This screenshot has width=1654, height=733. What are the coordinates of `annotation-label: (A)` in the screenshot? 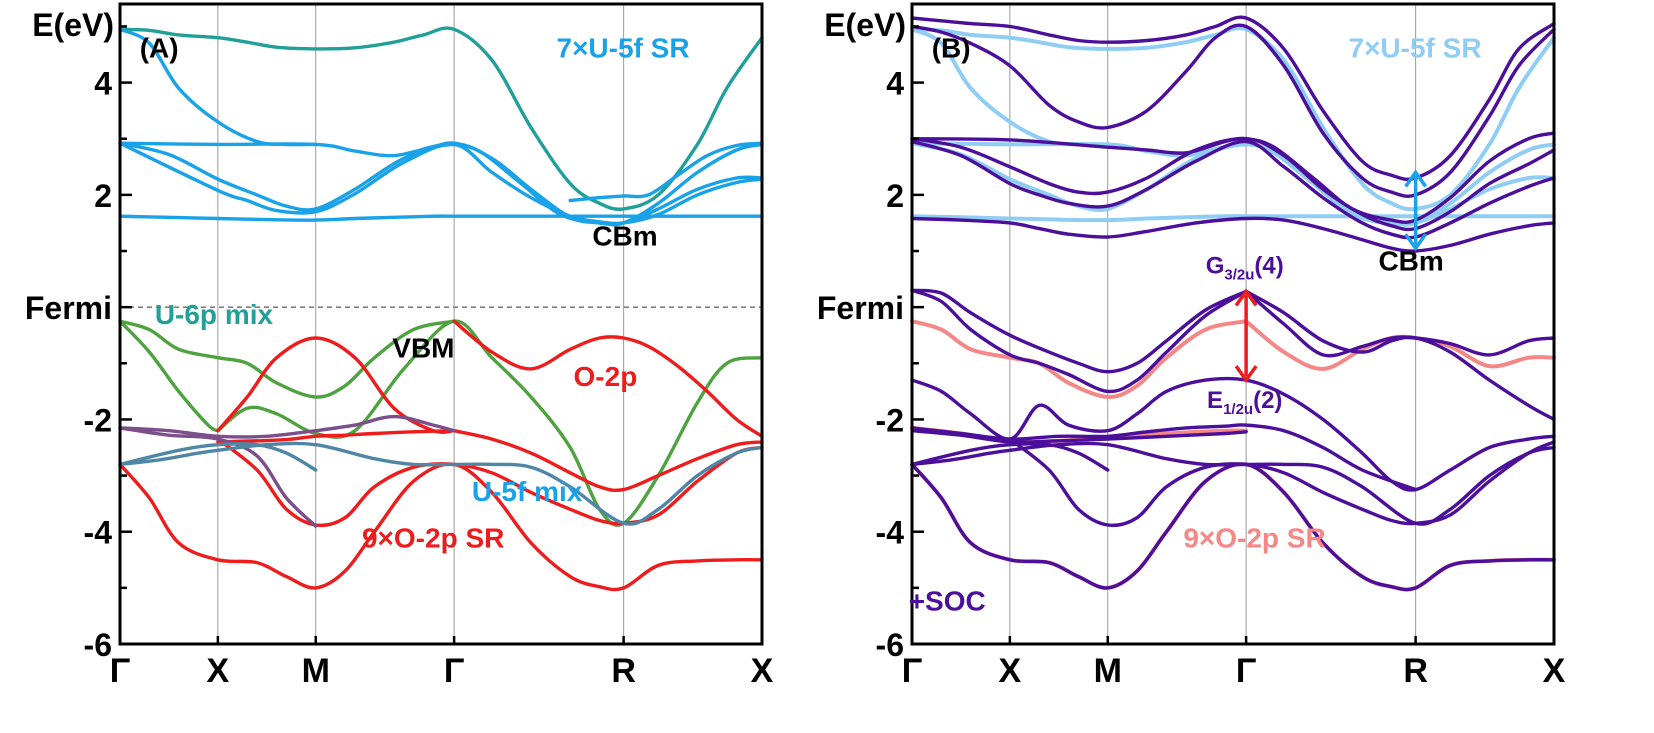 It's located at (159, 47).